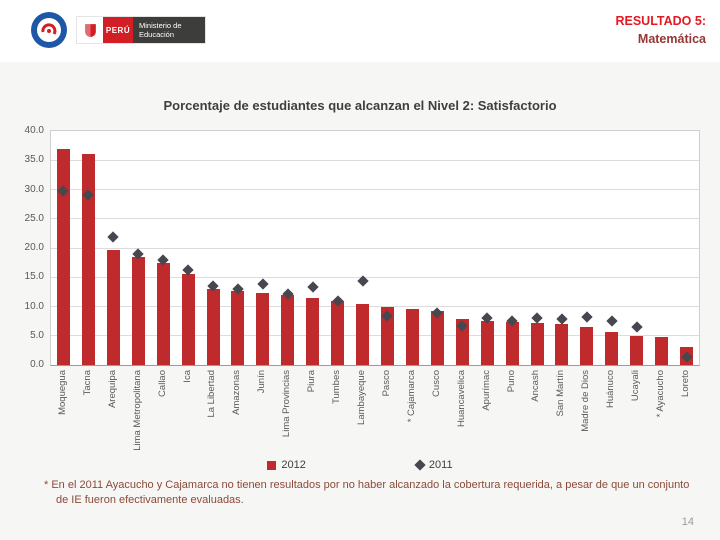 The height and width of the screenshot is (540, 720). I want to click on header-title: RESULTADO 5: Matemática, so click(660, 30).